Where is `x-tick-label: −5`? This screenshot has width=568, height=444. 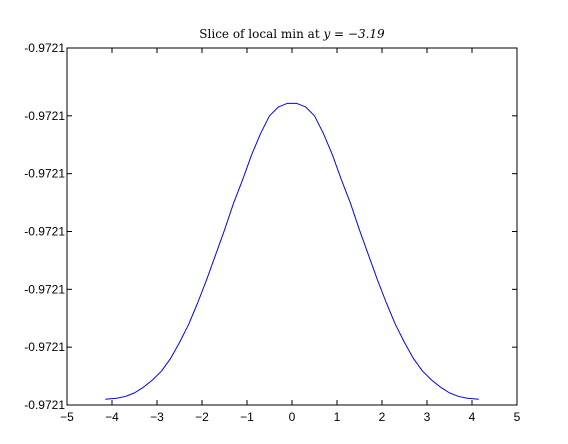
x-tick-label: −5 is located at coordinates (67, 417).